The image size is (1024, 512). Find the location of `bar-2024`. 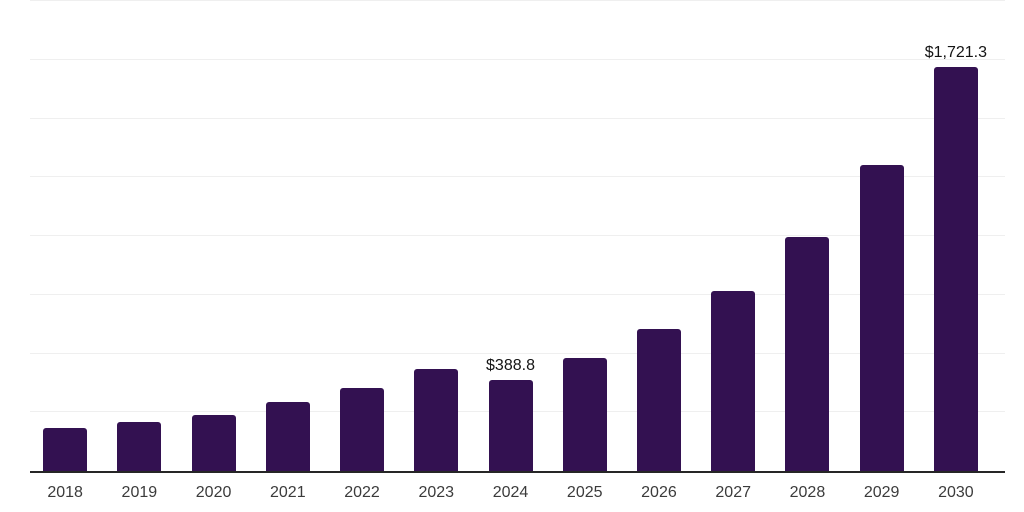

bar-2024 is located at coordinates (510, 425).